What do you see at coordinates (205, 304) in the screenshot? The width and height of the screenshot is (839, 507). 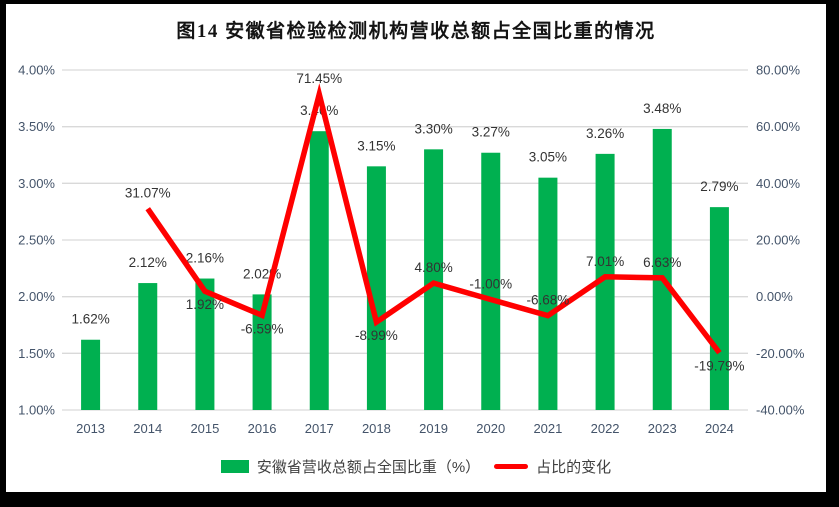 I see `line-data-label: 1.92%` at bounding box center [205, 304].